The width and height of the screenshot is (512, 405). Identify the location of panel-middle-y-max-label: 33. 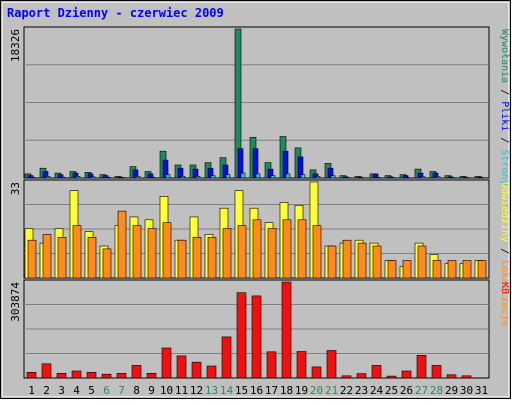
(15, 188).